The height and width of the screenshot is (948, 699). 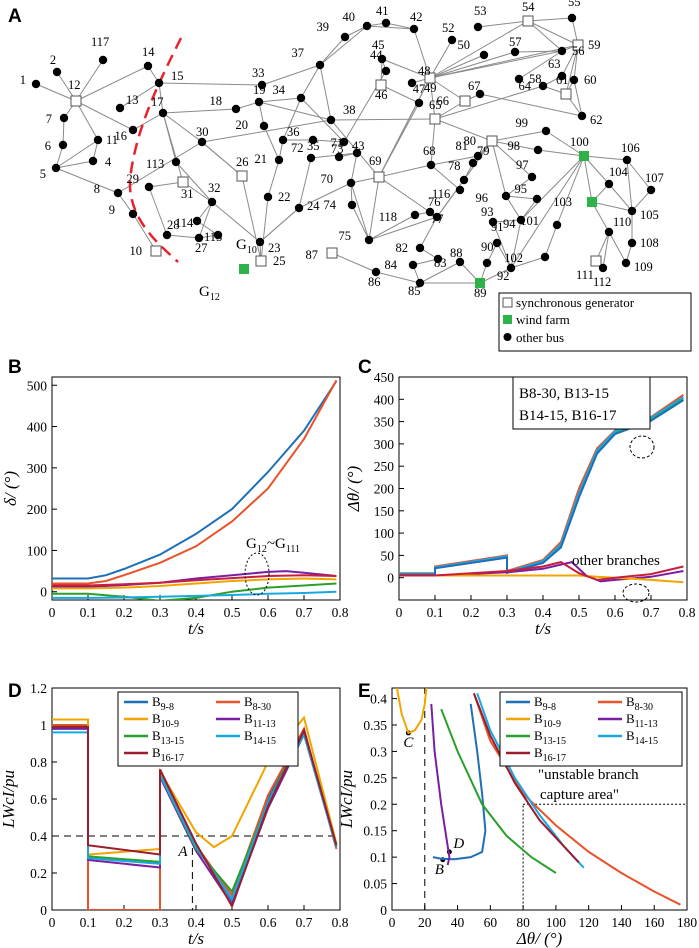 I want to click on legend-generator-label: synchronous generator, so click(x=575, y=302).